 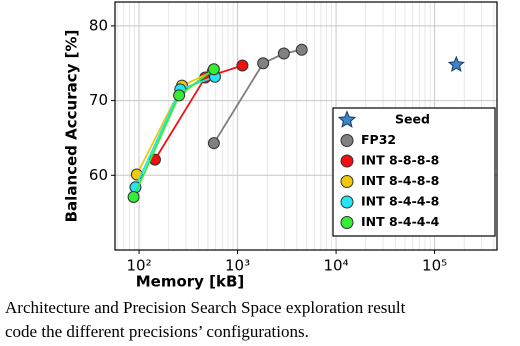 I want to click on legend-box, so click(x=414, y=172).